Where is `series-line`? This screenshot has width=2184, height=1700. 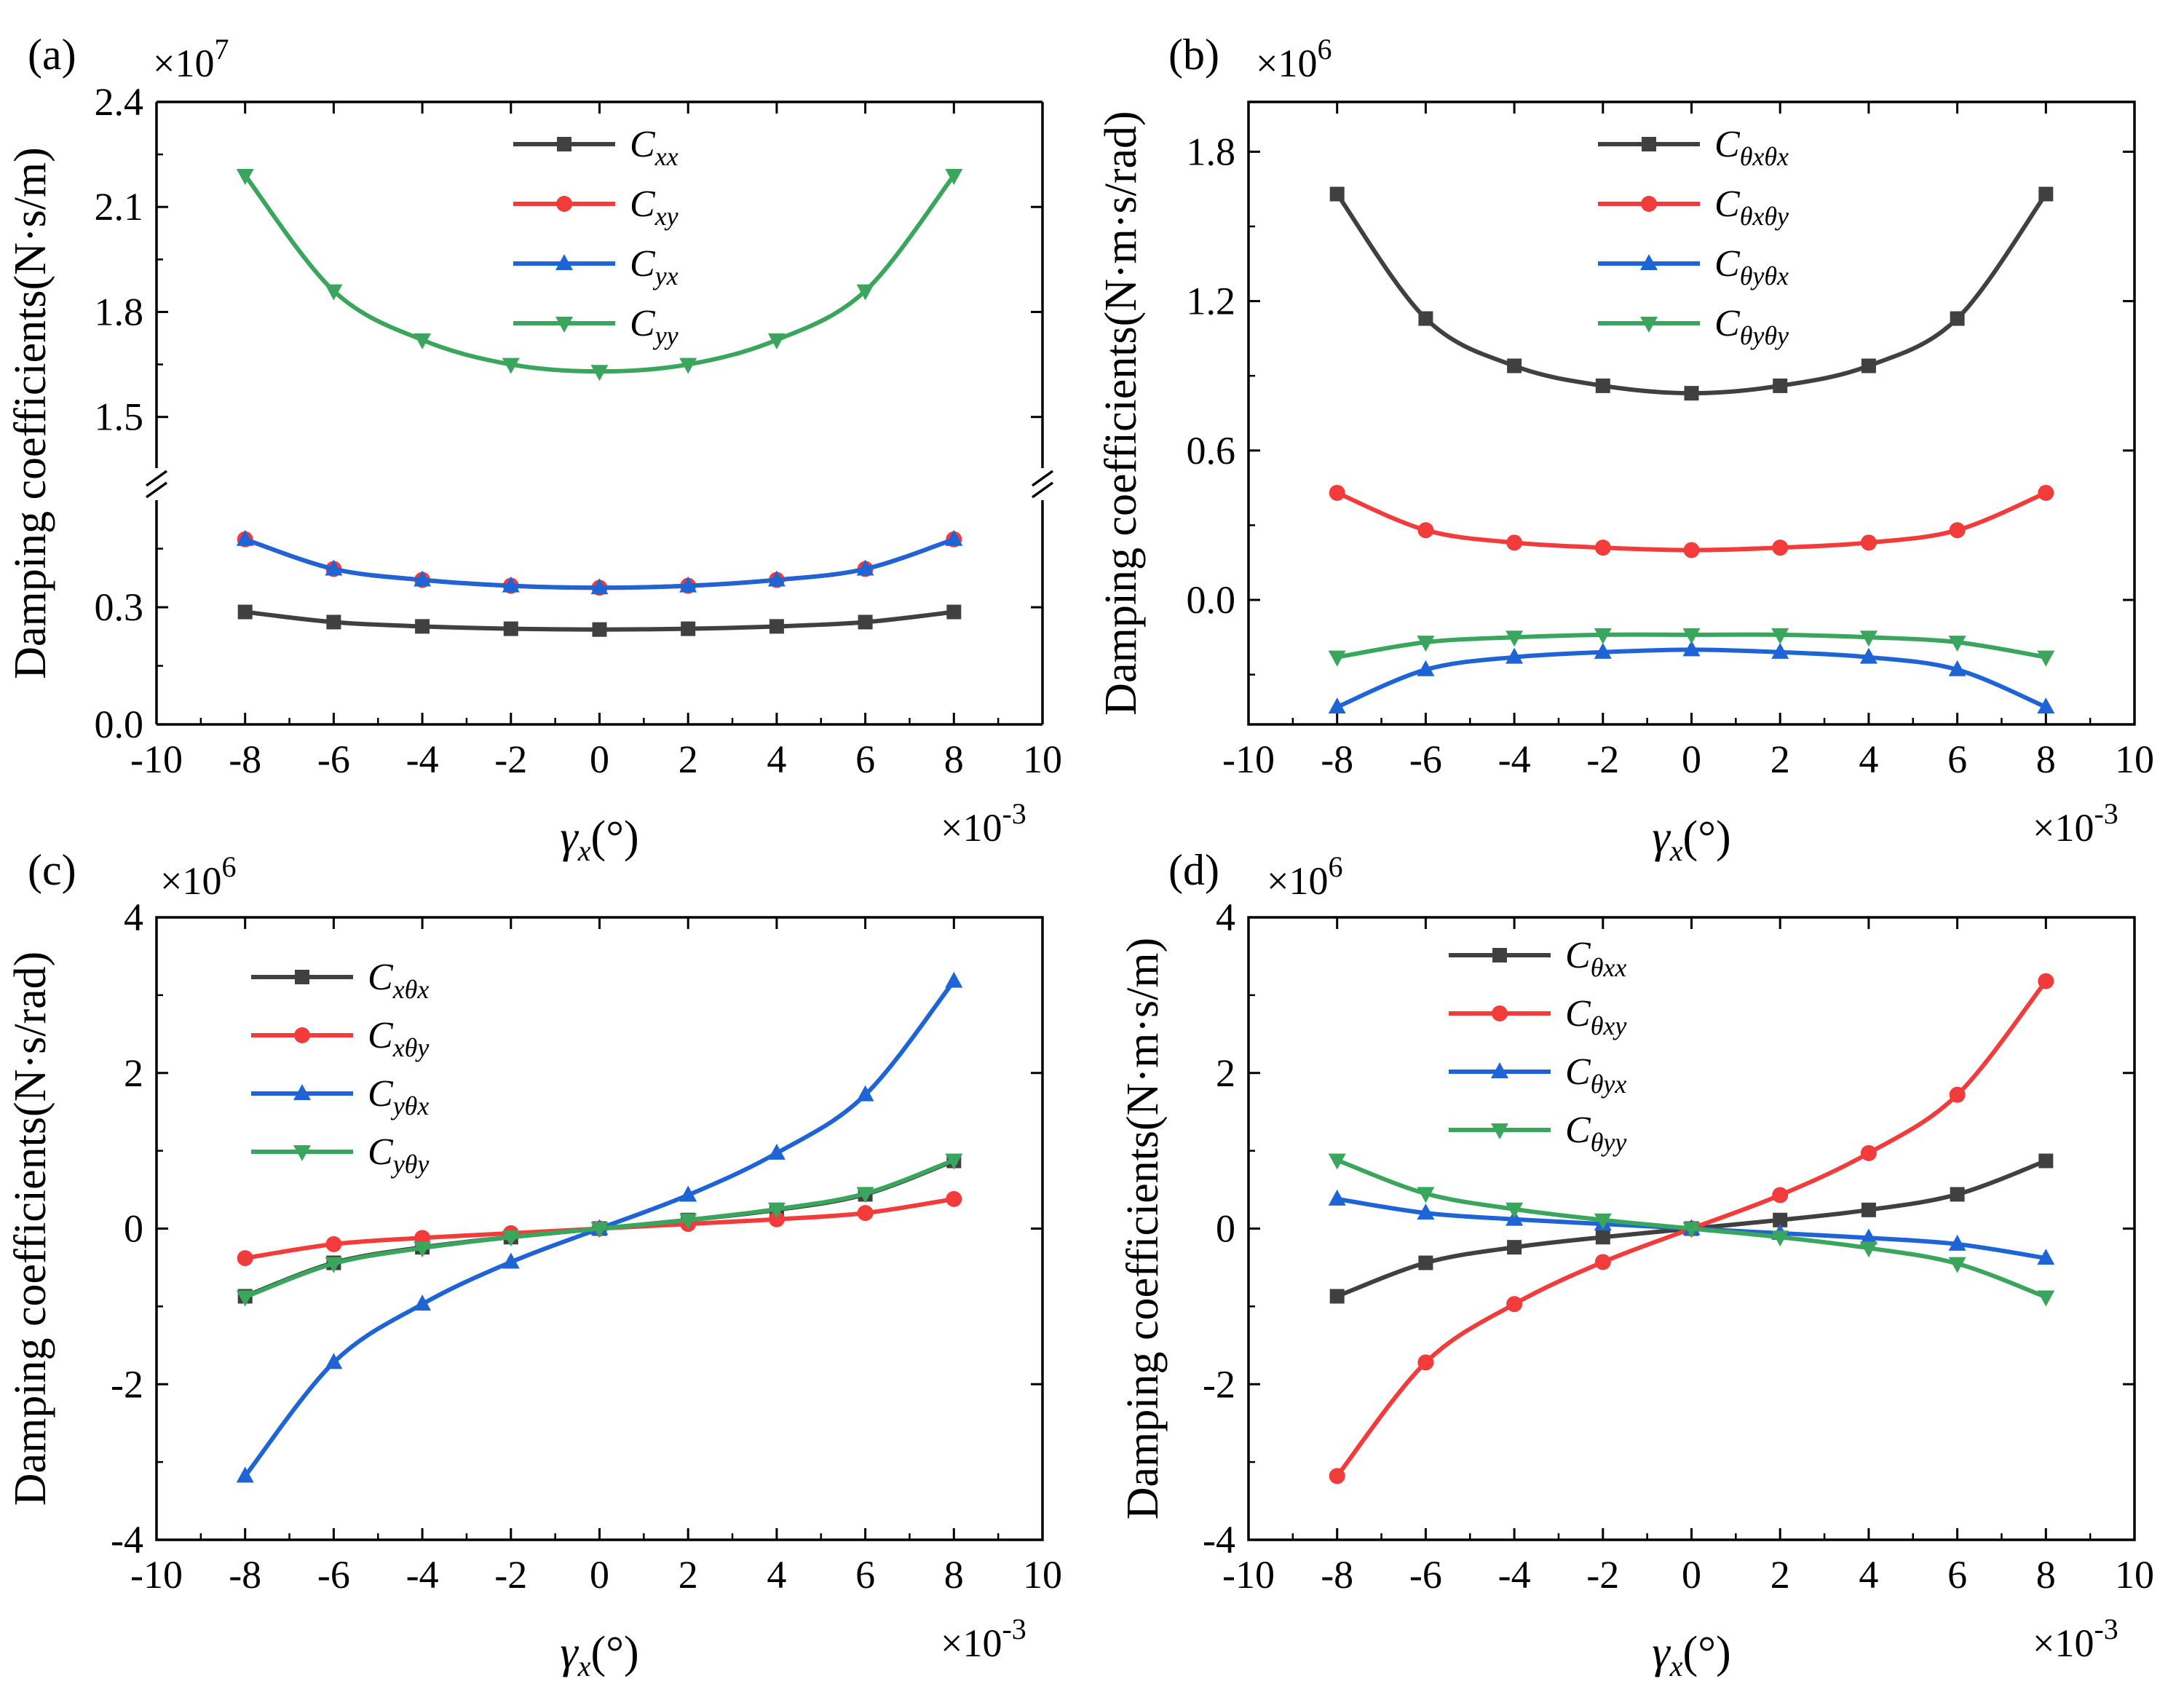 series-line is located at coordinates (1691, 294).